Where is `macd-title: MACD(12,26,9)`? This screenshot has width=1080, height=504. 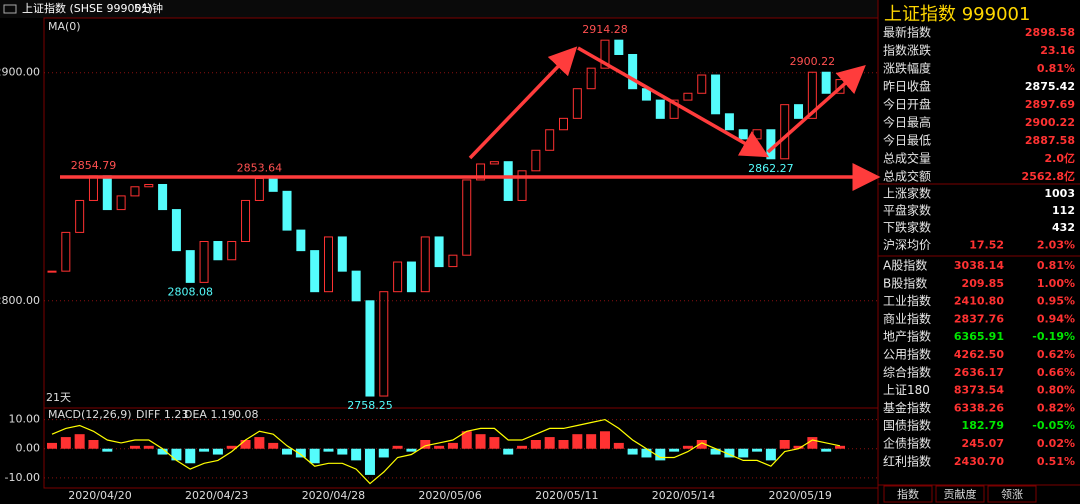 macd-title: MACD(12,26,9) is located at coordinates (90, 414).